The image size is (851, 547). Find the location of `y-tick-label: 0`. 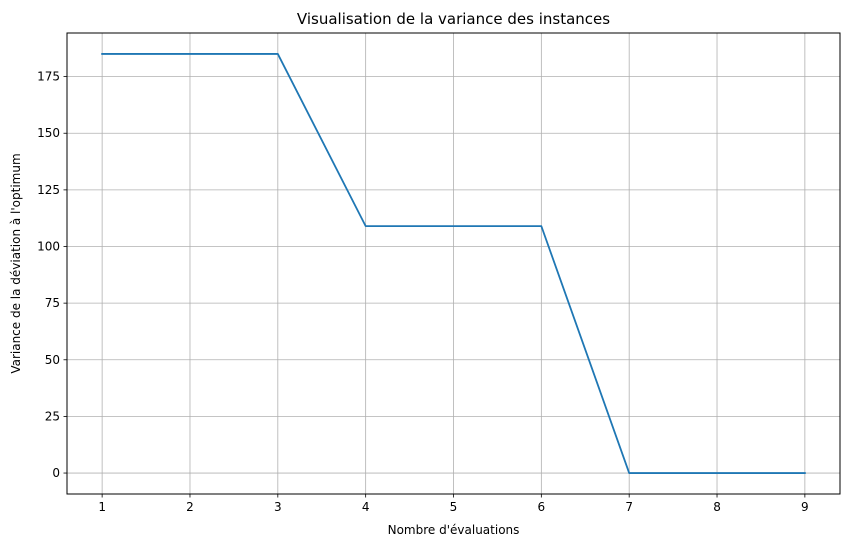

y-tick-label: 0 is located at coordinates (56, 473).